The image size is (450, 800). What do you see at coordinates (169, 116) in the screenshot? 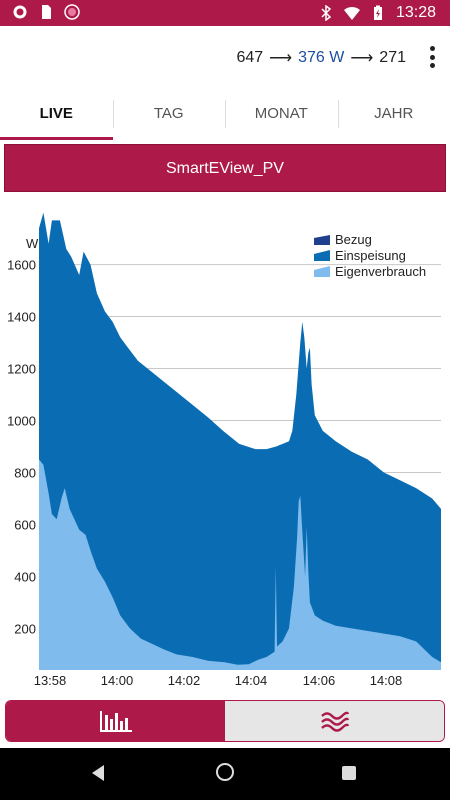
I see `tab-tag: TAG` at bounding box center [169, 116].